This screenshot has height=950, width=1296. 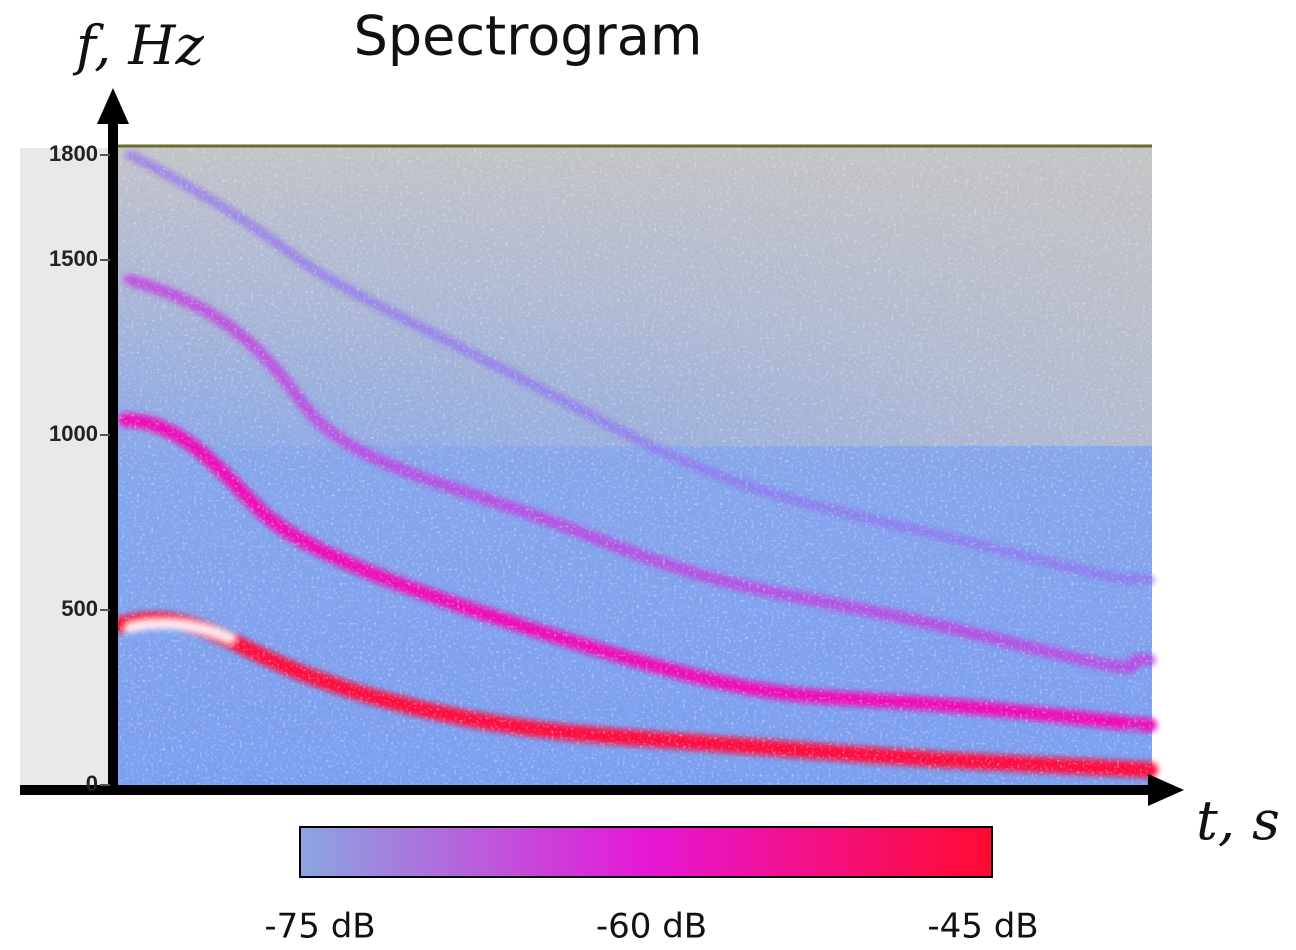 What do you see at coordinates (646, 852) in the screenshot?
I see `colorbar` at bounding box center [646, 852].